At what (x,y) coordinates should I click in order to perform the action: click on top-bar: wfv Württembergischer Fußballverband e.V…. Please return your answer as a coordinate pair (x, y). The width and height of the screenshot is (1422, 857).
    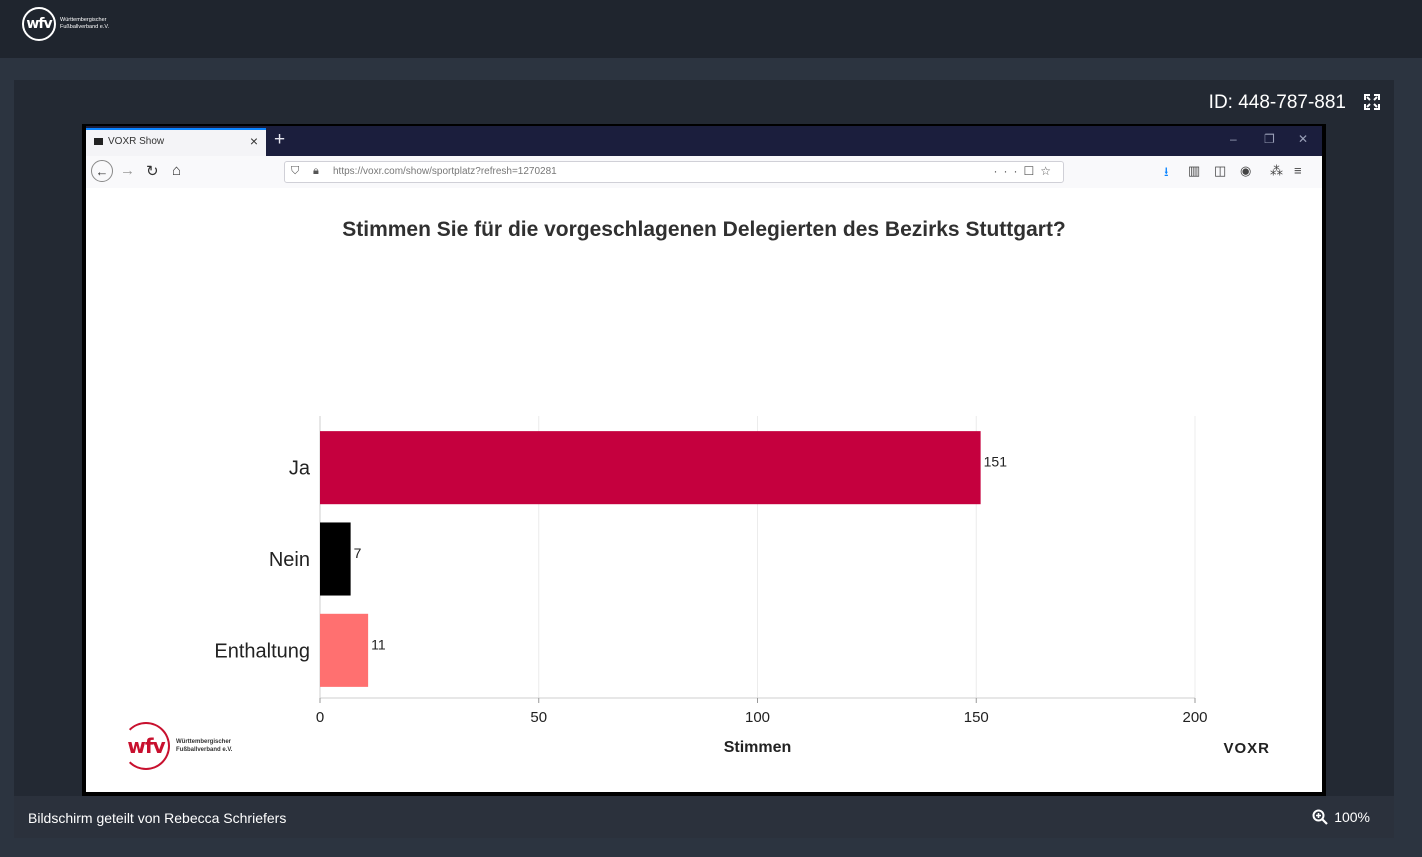
    Looking at the image, I should click on (711, 29).